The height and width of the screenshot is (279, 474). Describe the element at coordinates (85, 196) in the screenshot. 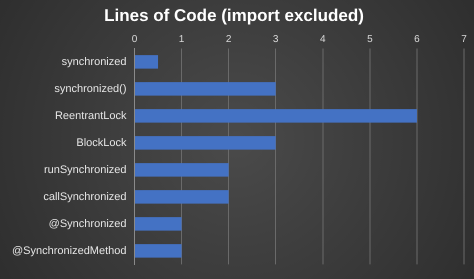

I see `y-tick-label: callSynchronized` at that location.